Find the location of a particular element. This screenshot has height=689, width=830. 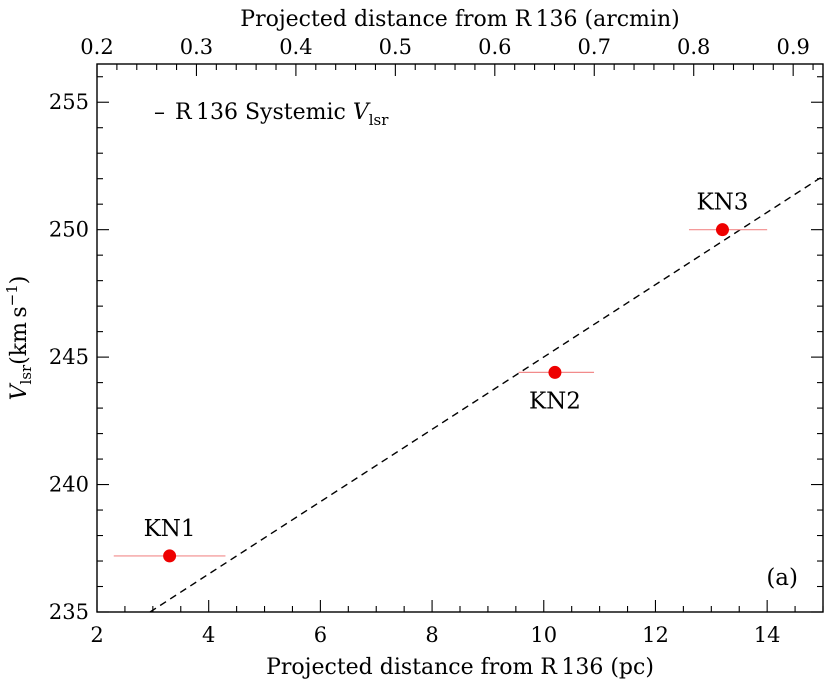

x-tick-label: 12 is located at coordinates (655, 635).